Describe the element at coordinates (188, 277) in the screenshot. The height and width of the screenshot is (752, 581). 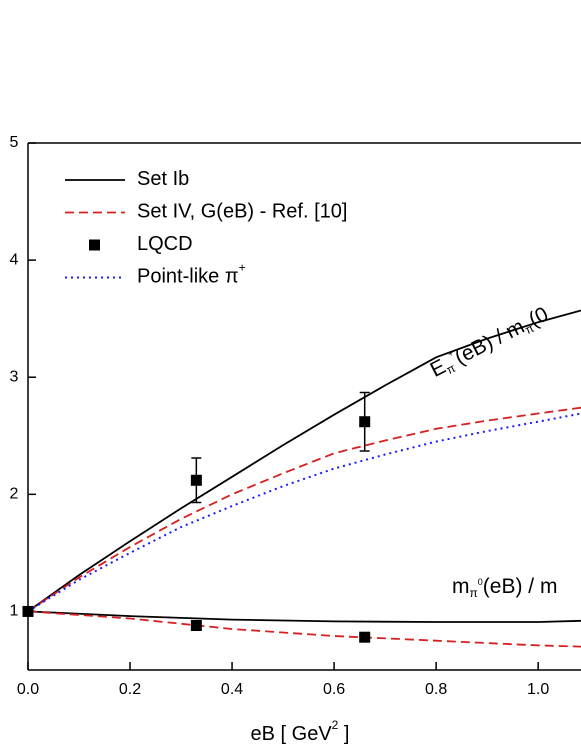
I see `legend-text: Point-like π` at that location.